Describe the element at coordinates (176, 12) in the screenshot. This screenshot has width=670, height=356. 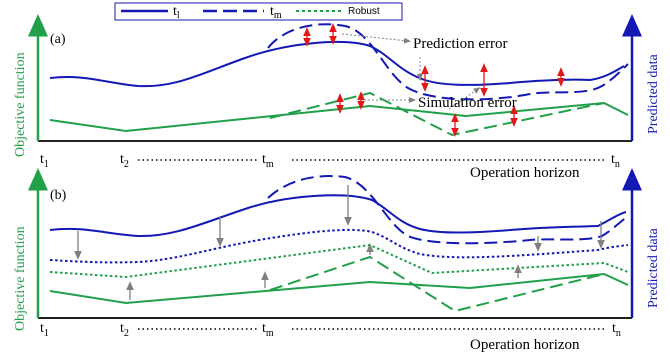
I see `legend-t1-label: tl` at that location.